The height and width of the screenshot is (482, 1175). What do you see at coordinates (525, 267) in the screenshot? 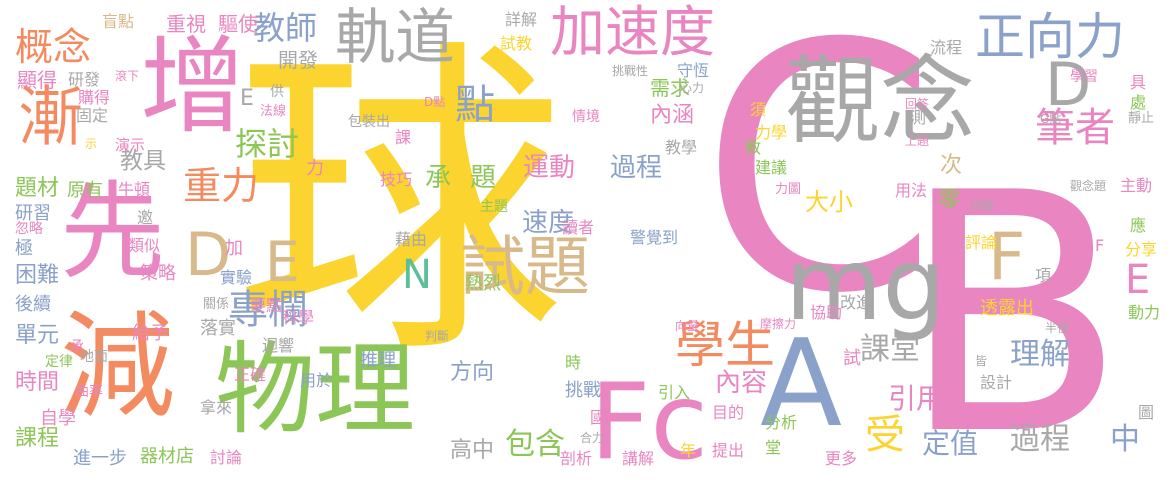
I see `word-cloud-word: 試題` at bounding box center [525, 267].